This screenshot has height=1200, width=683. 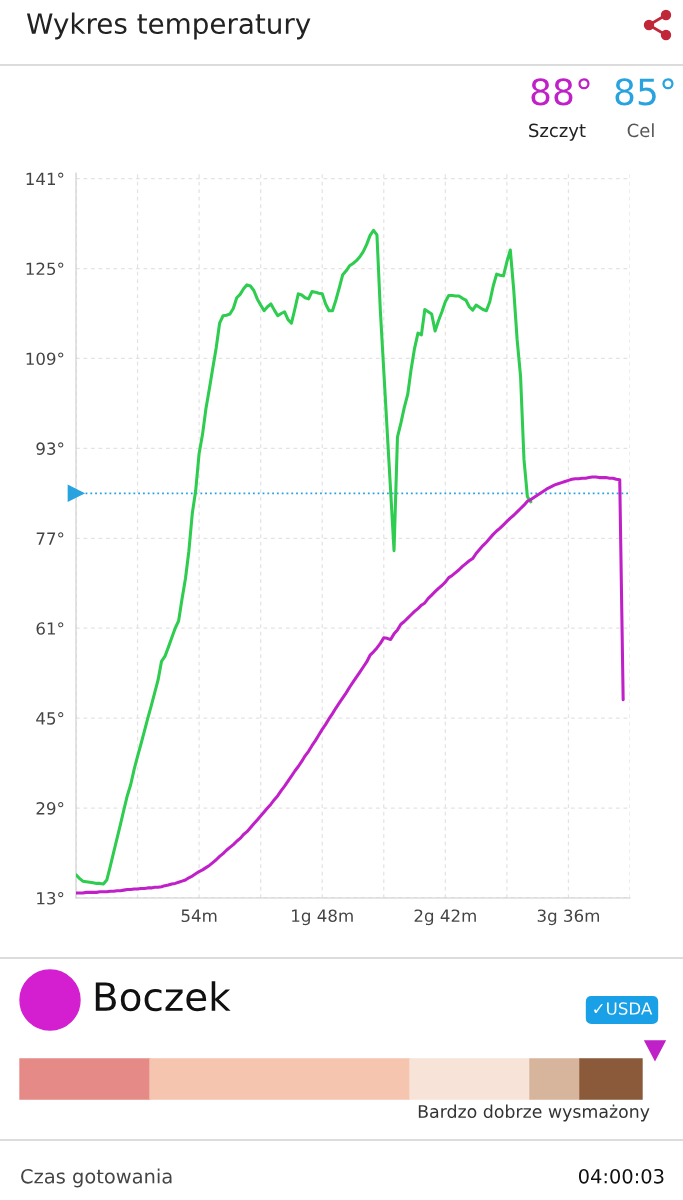 I want to click on text: Boczek, so click(x=163, y=996).